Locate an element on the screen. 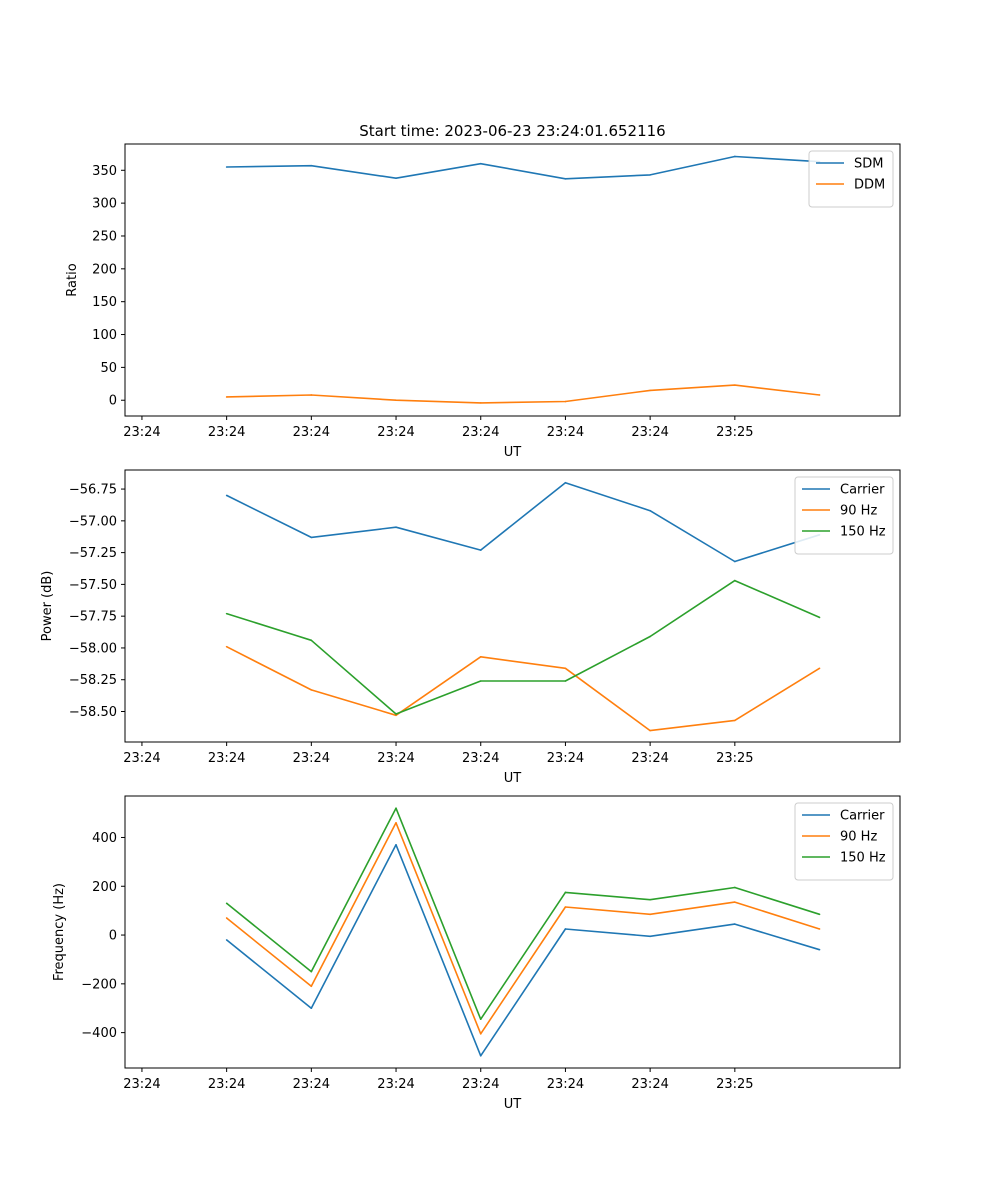 Image resolution: width=1000 pixels, height=1200 pixels. y-tick-label: 200 is located at coordinates (104, 887).